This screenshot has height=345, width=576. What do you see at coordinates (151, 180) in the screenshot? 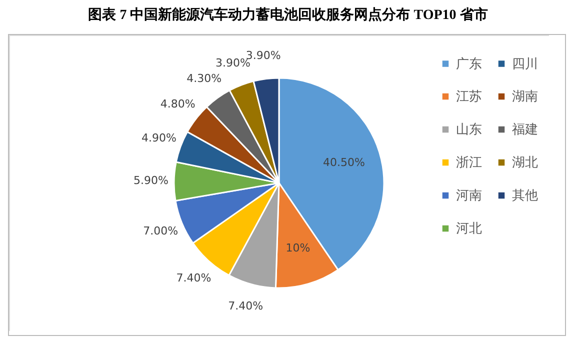
I see `data-label: 5.90%` at bounding box center [151, 180].